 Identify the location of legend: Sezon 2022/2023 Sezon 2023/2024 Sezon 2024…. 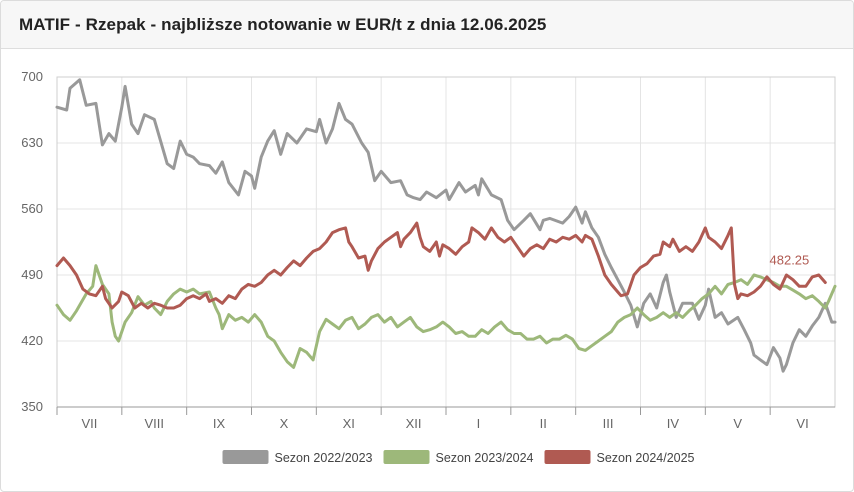
(458, 457).